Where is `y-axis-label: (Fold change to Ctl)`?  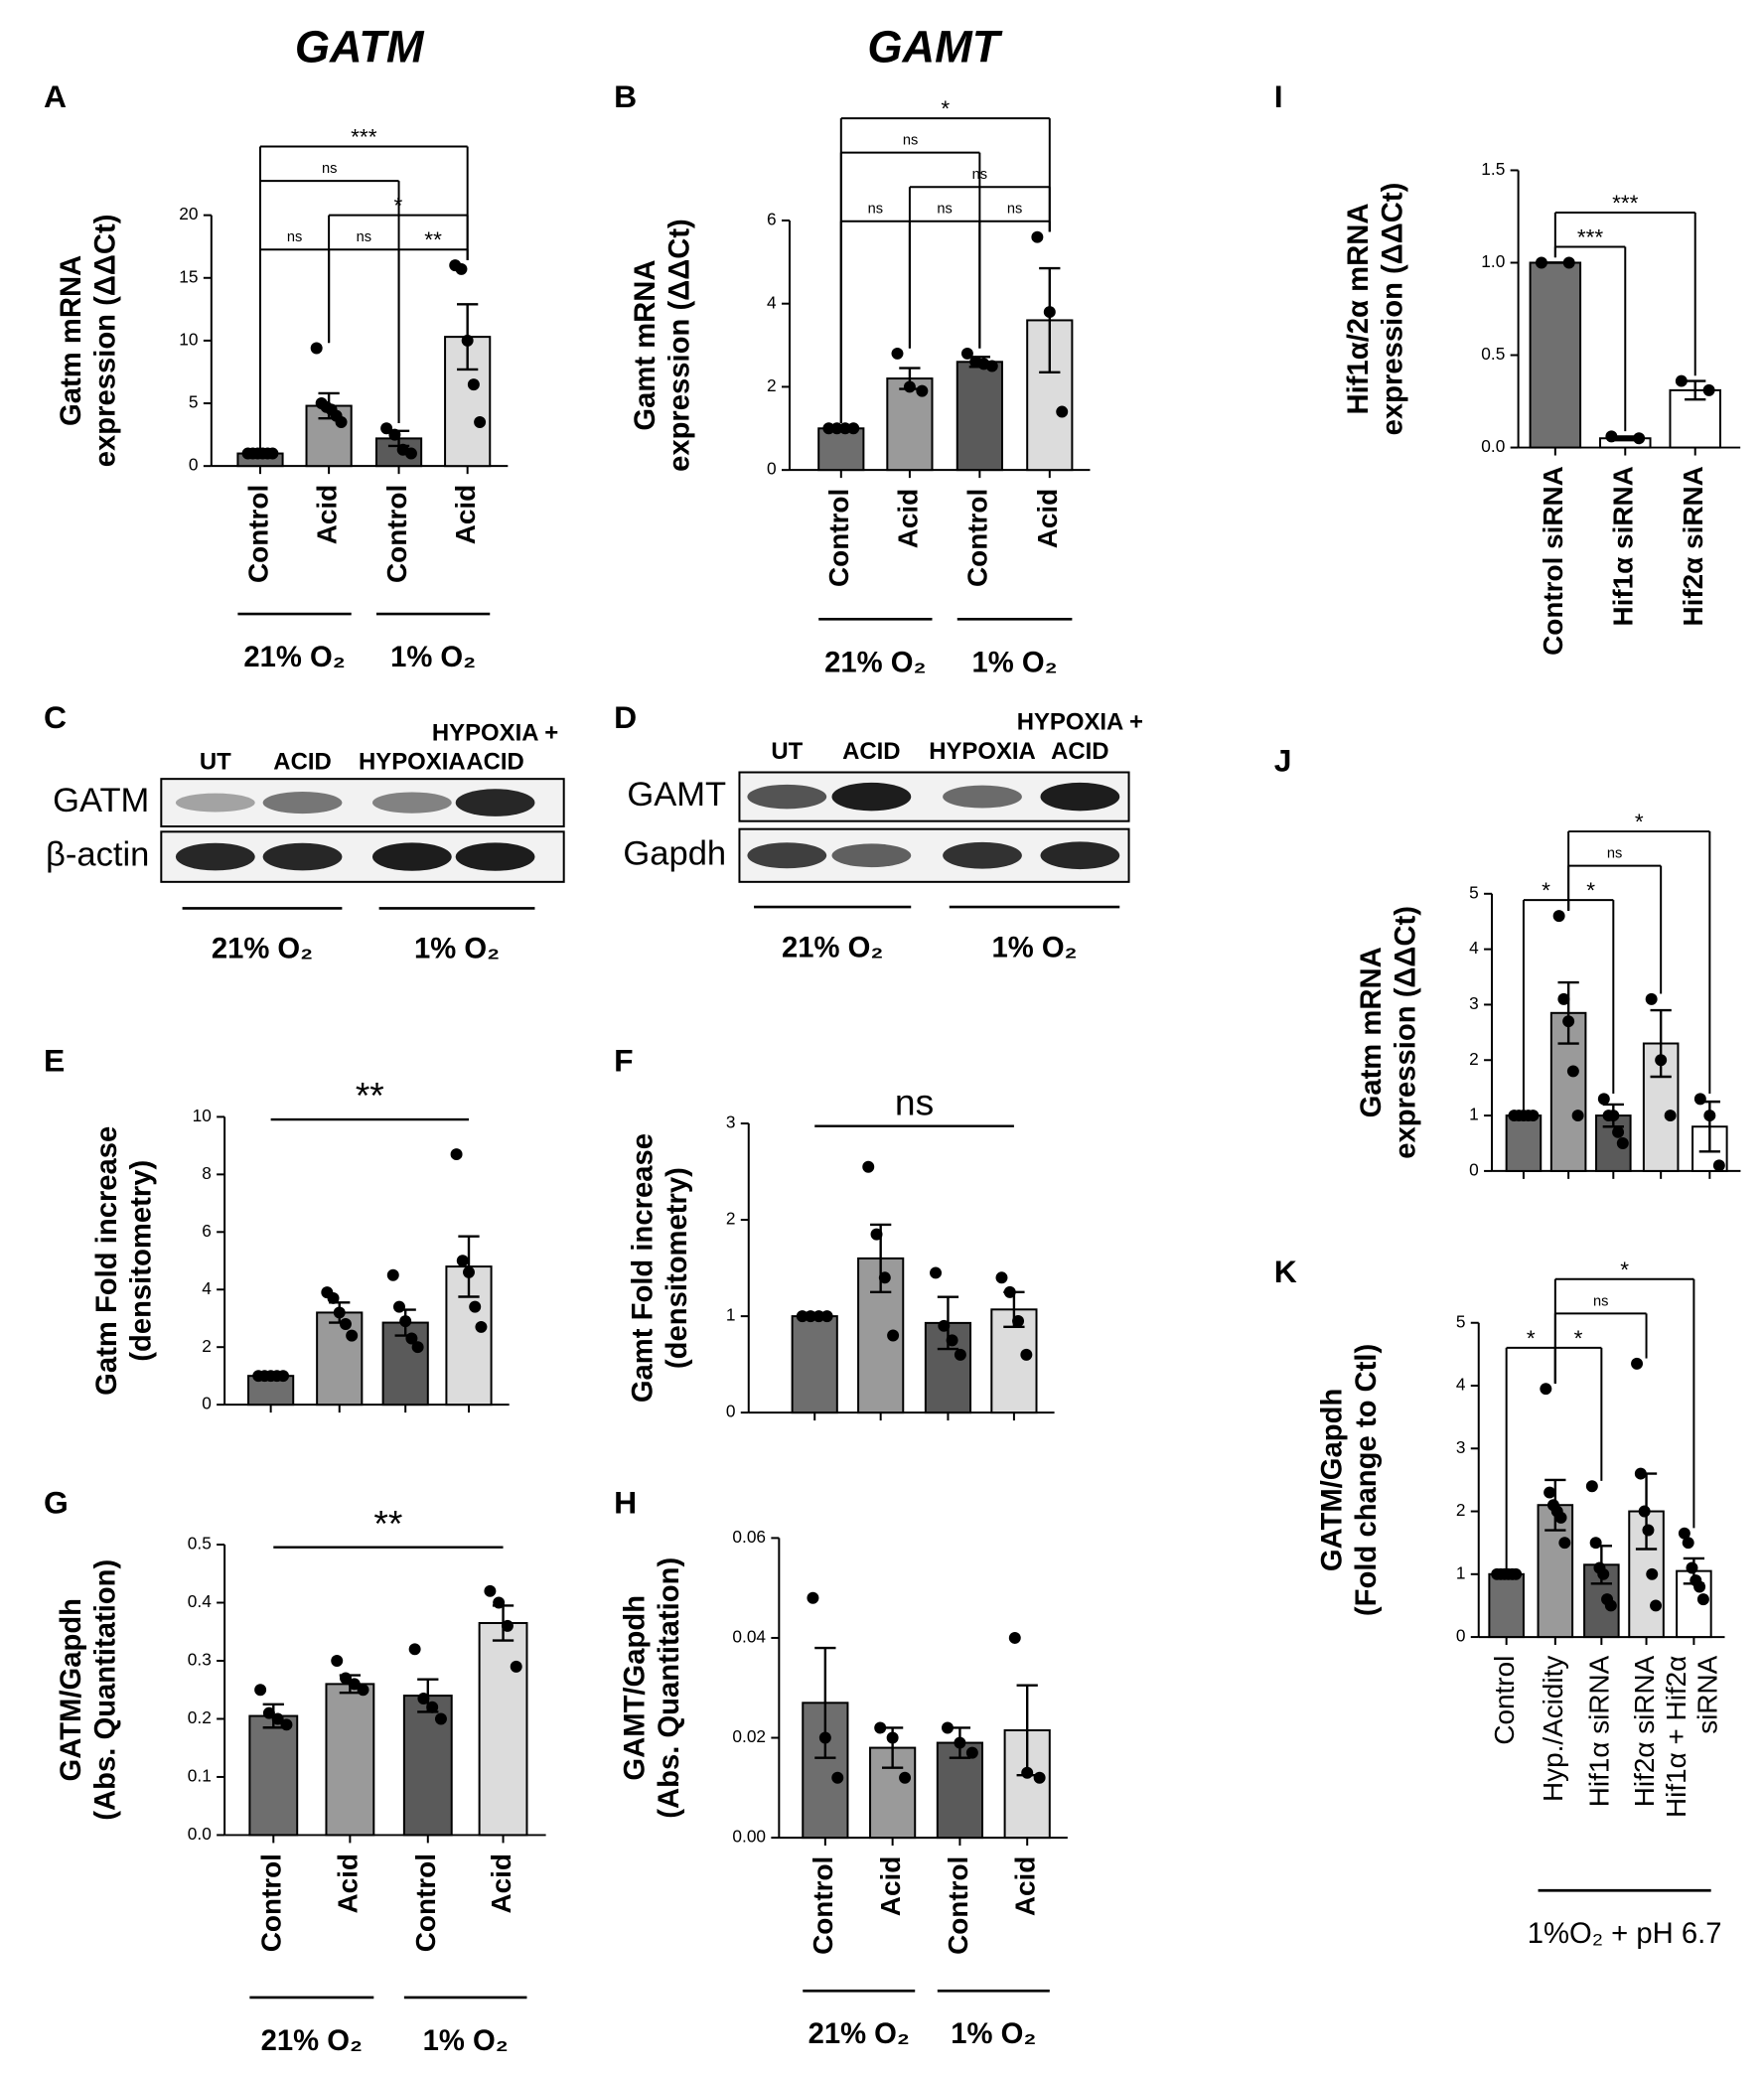 y-axis-label: (Fold change to Ctl) is located at coordinates (1367, 1480).